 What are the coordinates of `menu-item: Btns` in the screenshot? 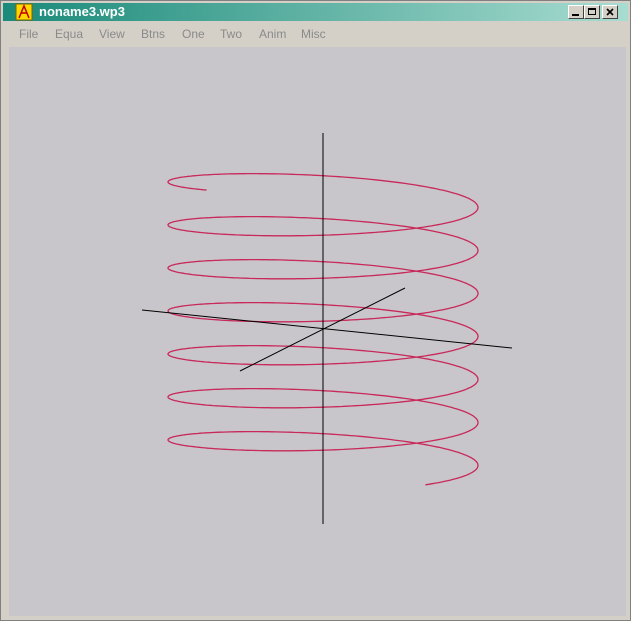 It's located at (153, 34).